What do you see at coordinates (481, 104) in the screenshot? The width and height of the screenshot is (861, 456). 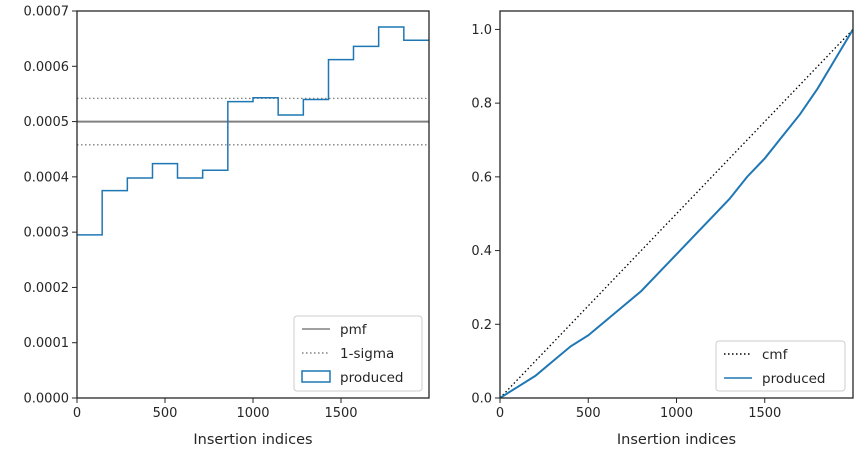 I see `y-tick-label: 0.8` at bounding box center [481, 104].